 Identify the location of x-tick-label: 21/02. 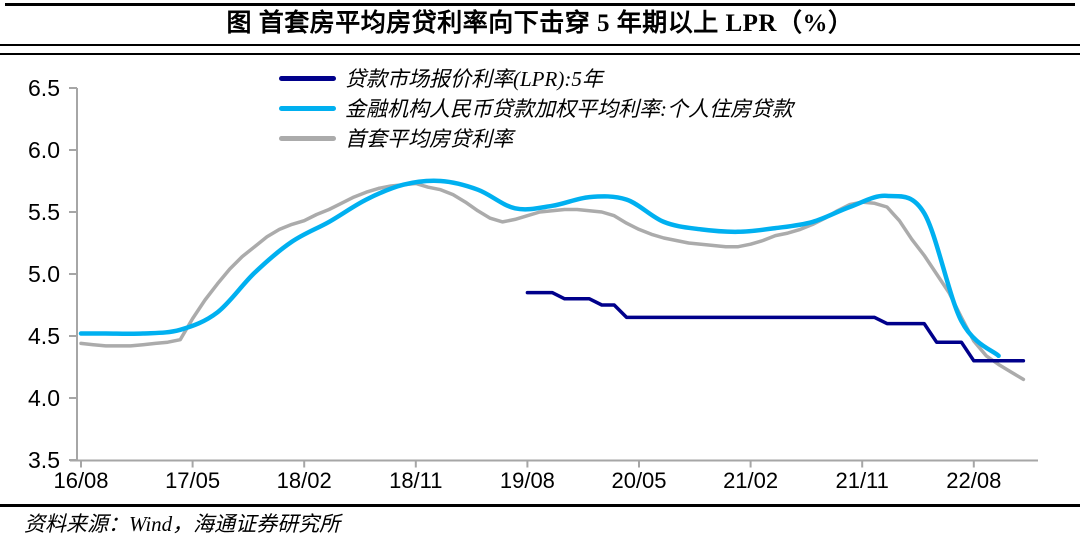
(751, 480).